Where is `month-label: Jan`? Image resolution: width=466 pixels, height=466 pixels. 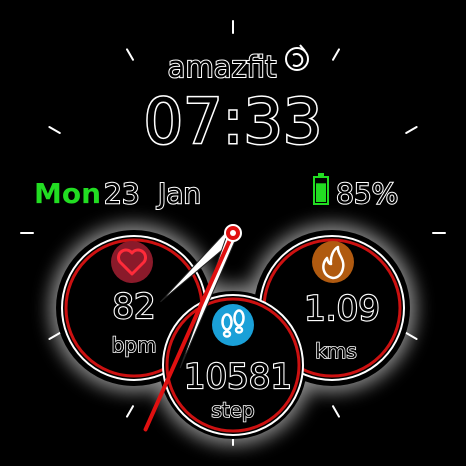 month-label: Jan is located at coordinates (178, 193).